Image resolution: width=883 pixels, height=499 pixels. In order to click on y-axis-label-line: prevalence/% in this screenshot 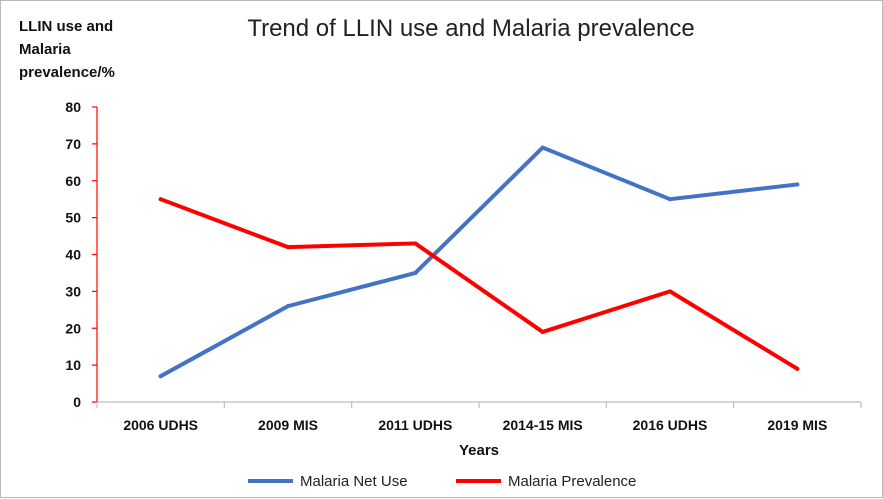, I will do `click(67, 72)`.